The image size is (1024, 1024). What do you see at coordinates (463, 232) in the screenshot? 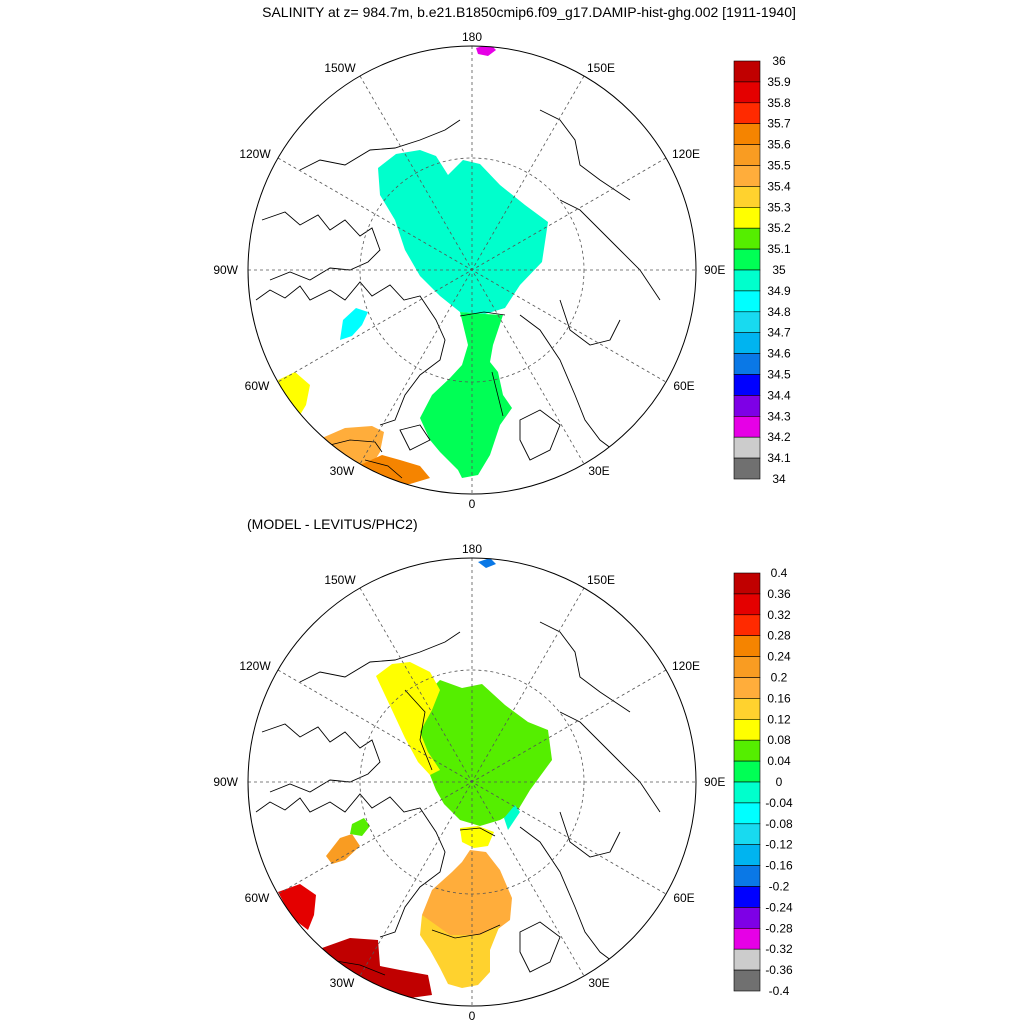
I see `central-arctic-basin-fill` at bounding box center [463, 232].